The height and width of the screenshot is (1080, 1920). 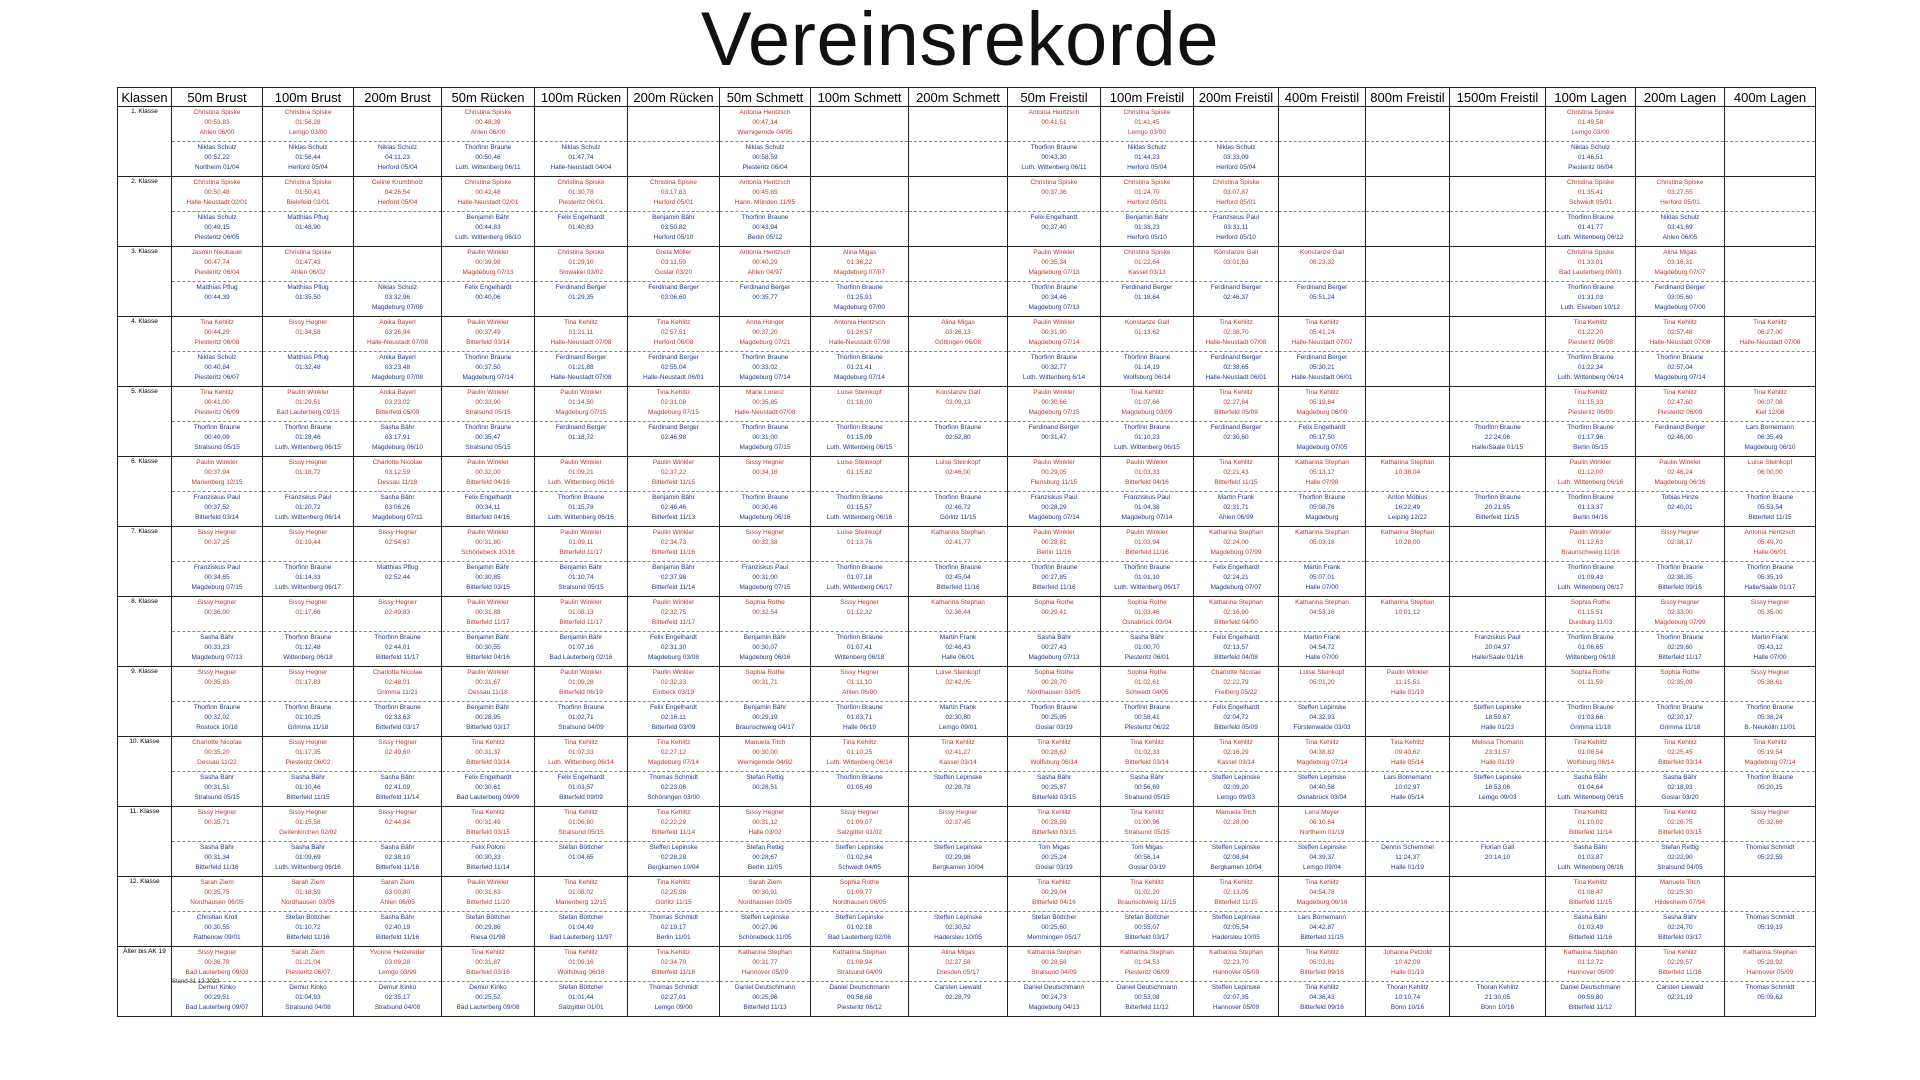 What do you see at coordinates (1680, 684) in the screenshot?
I see `record-female: Sophia Rothe 02:35,09` at bounding box center [1680, 684].